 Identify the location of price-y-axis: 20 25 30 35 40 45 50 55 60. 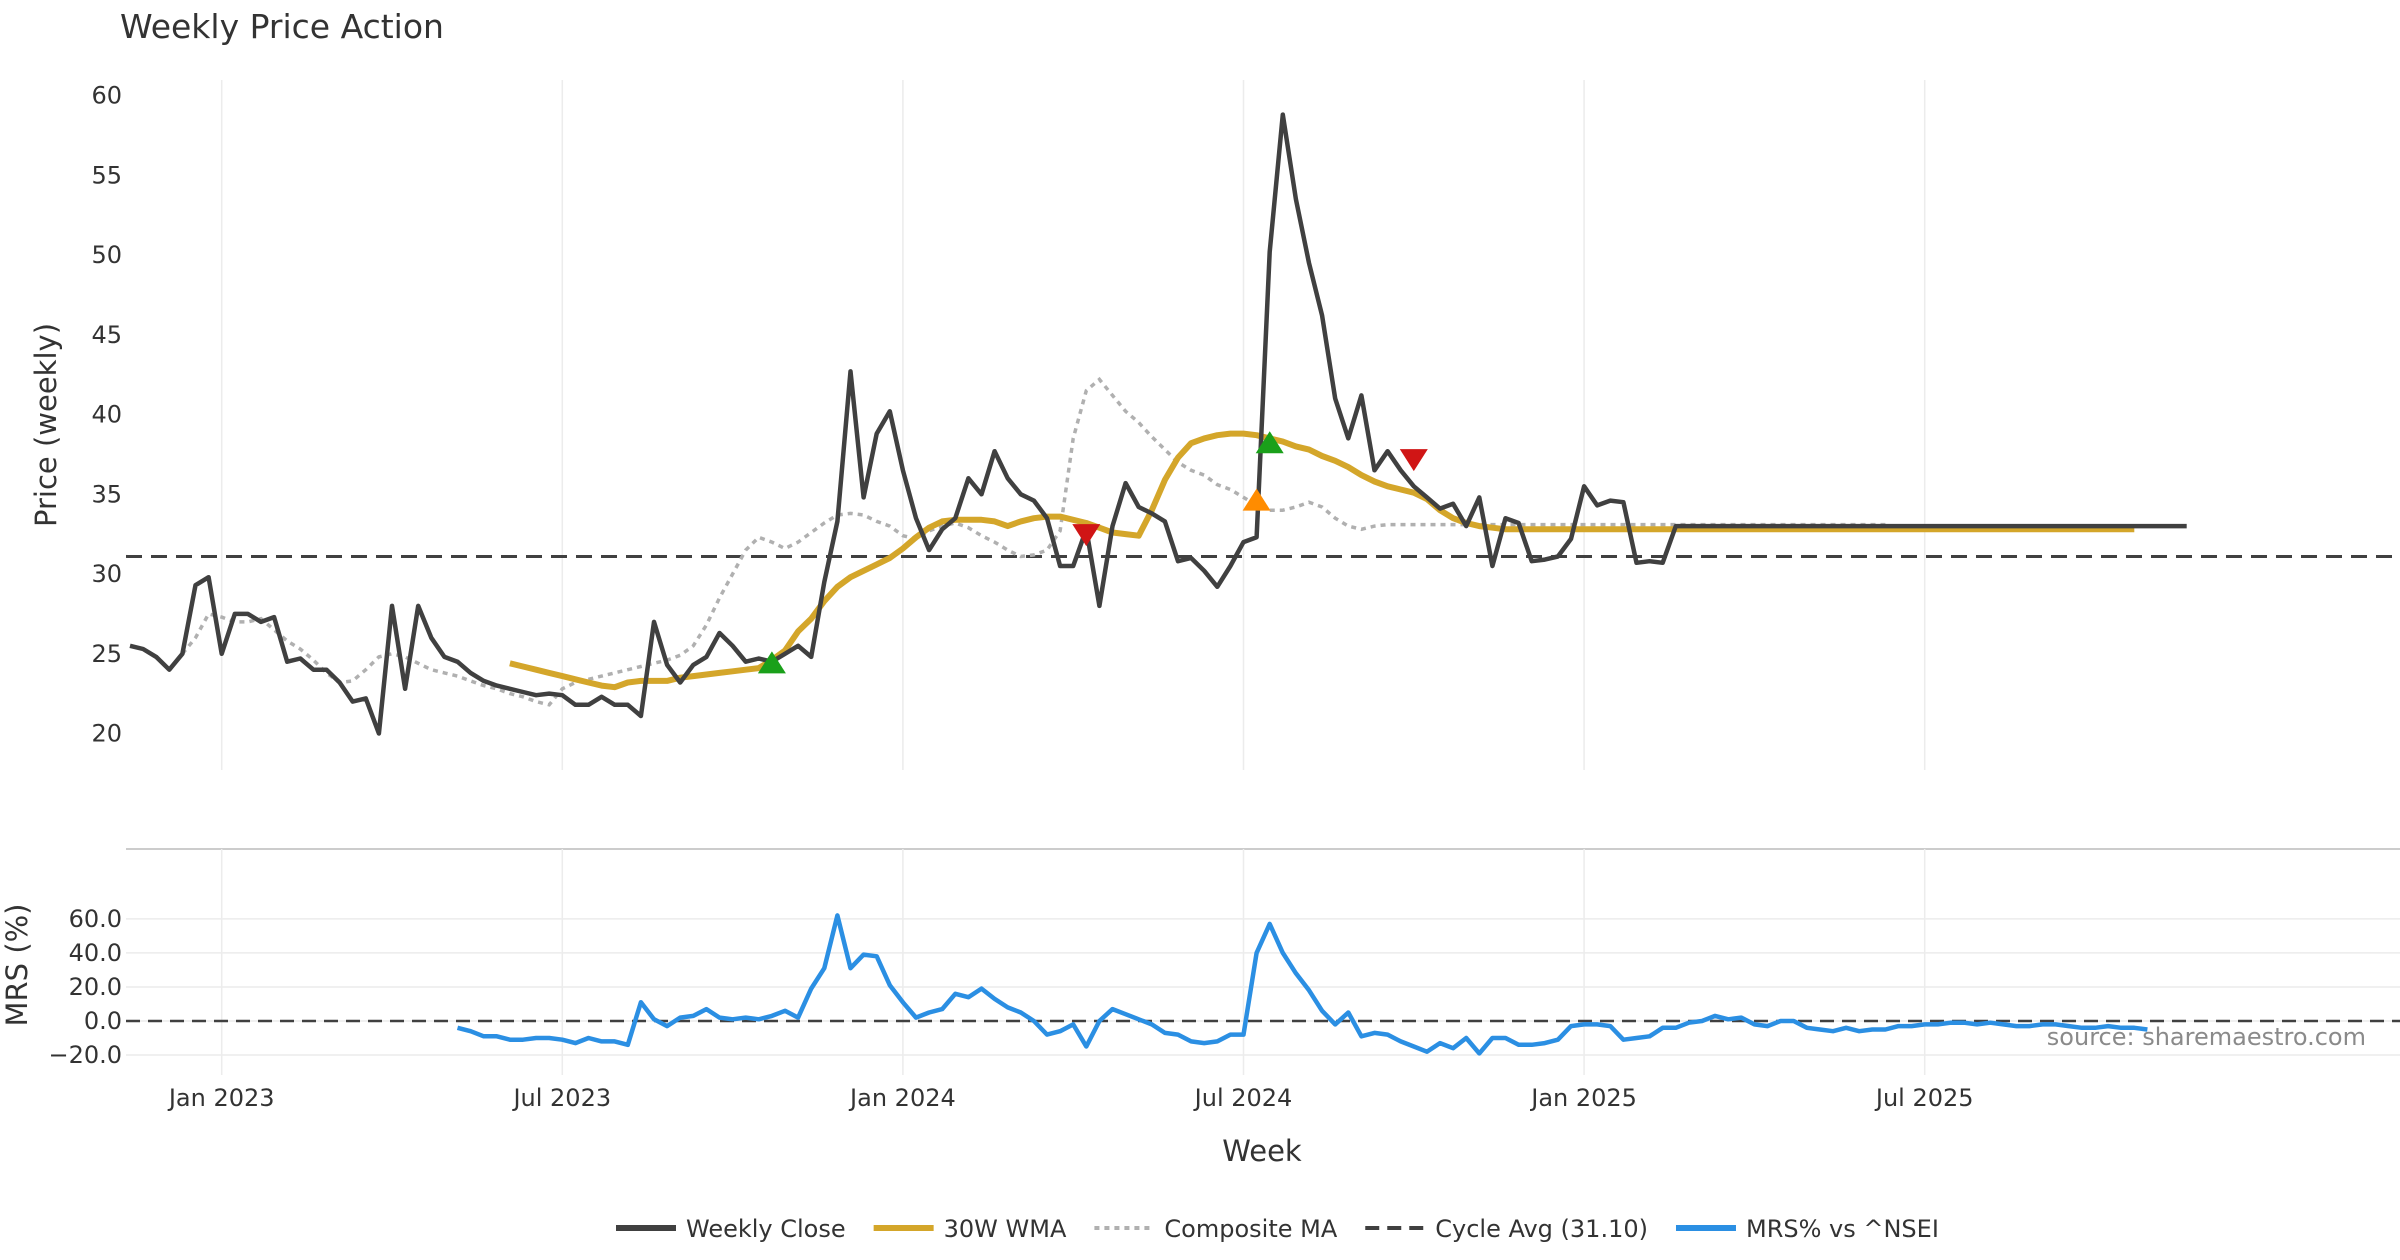
(106, 415).